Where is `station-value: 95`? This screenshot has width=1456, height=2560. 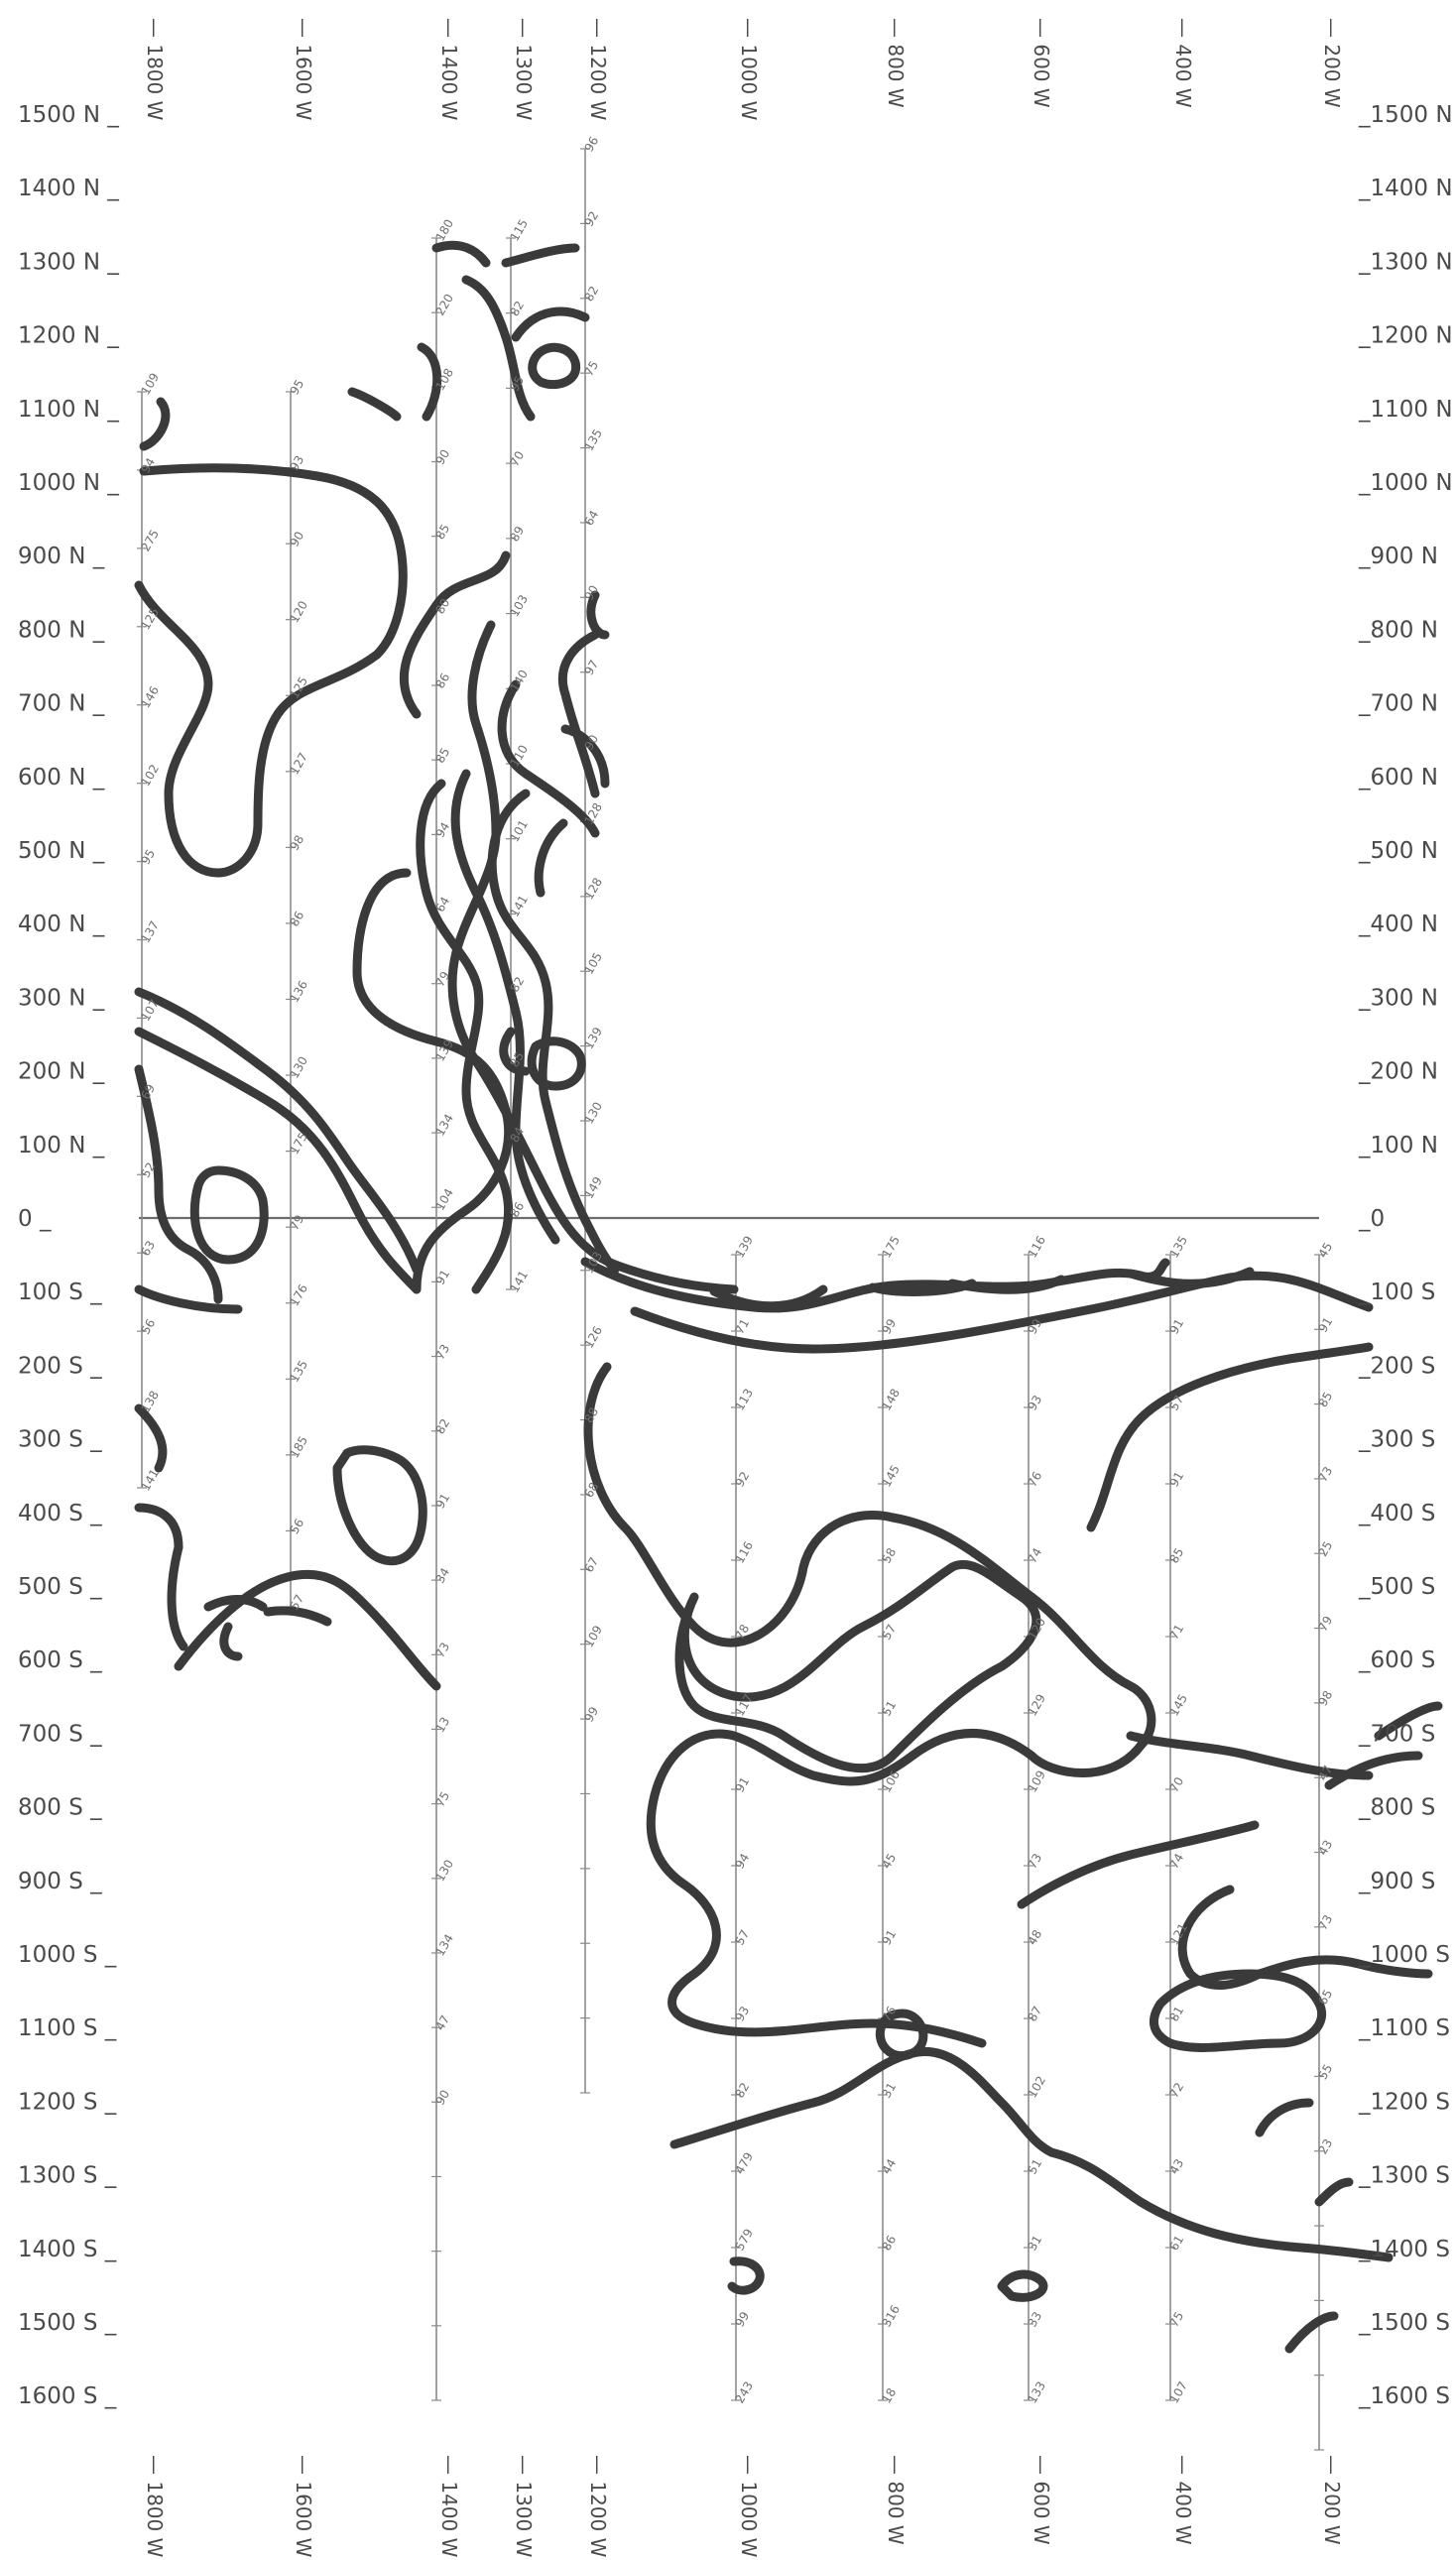
station-value: 95 is located at coordinates (148, 857).